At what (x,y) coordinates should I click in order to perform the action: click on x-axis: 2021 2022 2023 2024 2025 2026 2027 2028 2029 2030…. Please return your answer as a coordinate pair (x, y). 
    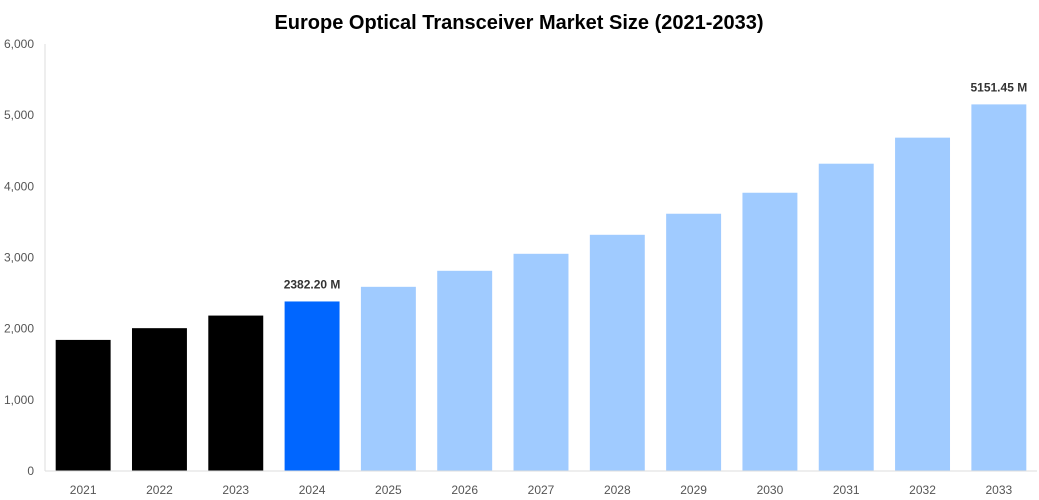
    Looking at the image, I should click on (541, 483).